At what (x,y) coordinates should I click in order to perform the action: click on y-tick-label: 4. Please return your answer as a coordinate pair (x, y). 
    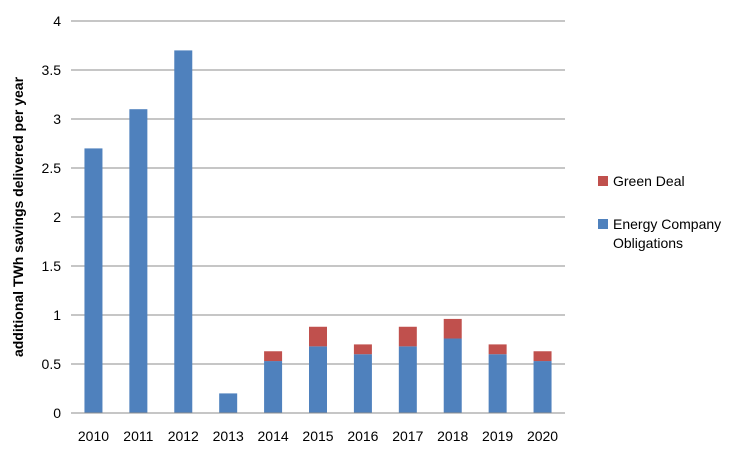
    Looking at the image, I should click on (57, 21).